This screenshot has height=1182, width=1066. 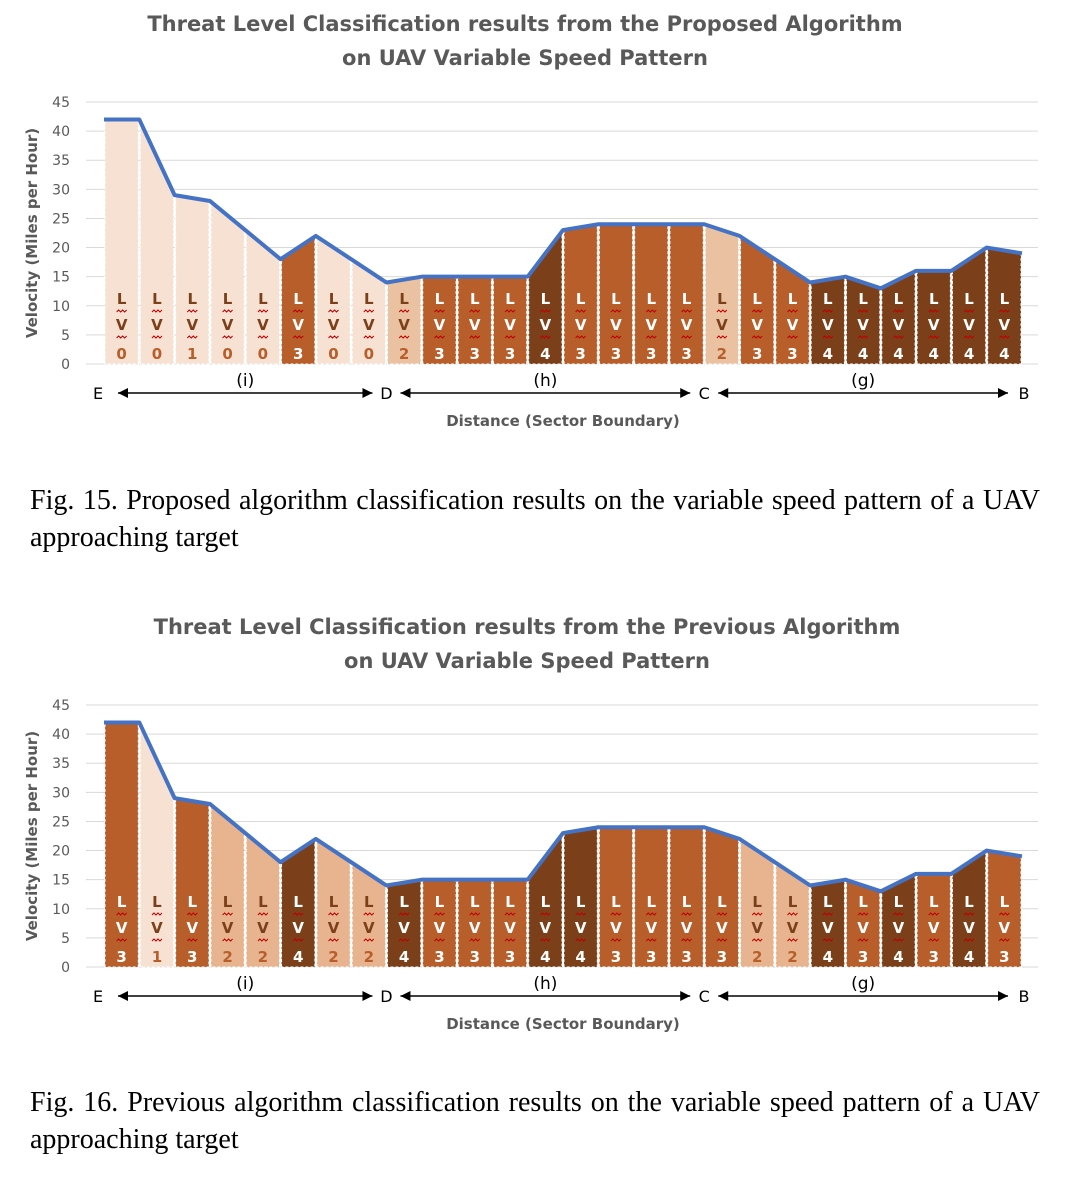 I want to click on y-tick-label: 40, so click(x=61, y=132).